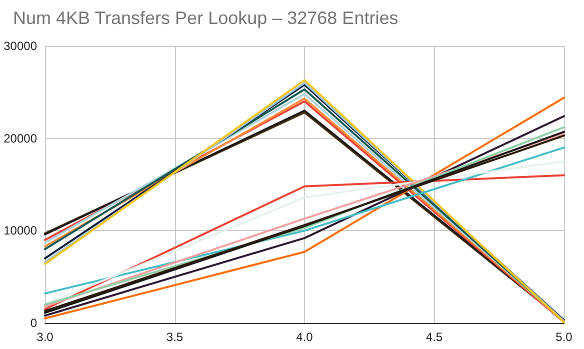 The image size is (584, 349). Describe the element at coordinates (21, 138) in the screenshot. I see `y-tick-label: 20000` at that location.